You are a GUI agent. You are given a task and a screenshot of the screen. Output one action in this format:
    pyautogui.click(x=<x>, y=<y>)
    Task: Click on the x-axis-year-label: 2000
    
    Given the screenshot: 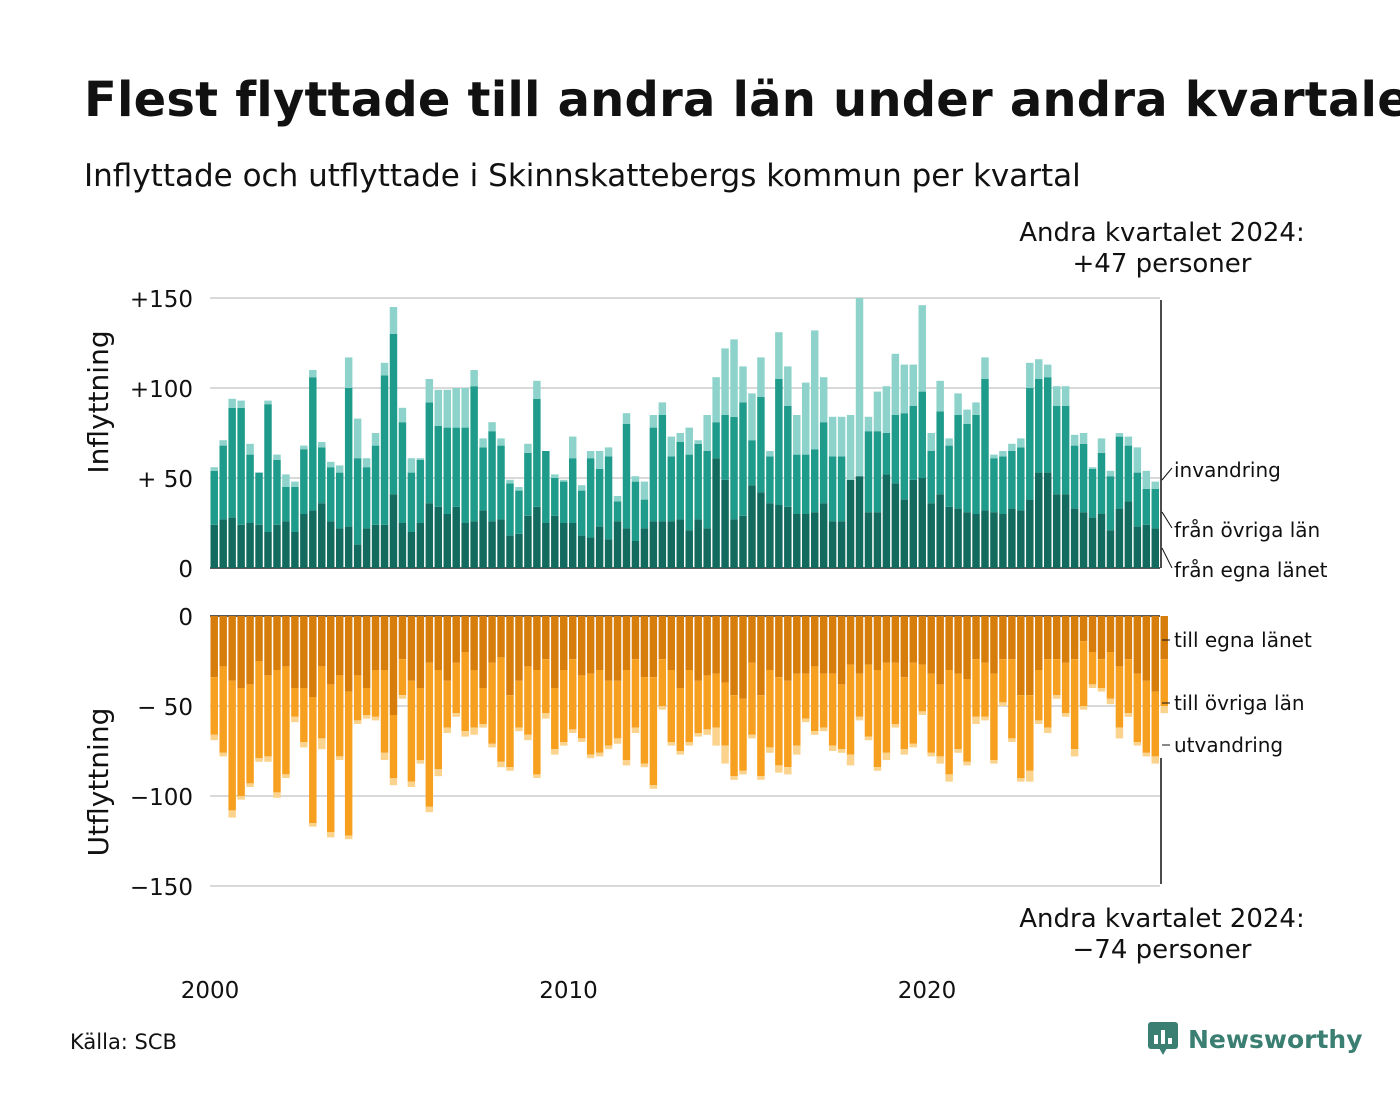 What is the action you would take?
    pyautogui.click(x=210, y=991)
    